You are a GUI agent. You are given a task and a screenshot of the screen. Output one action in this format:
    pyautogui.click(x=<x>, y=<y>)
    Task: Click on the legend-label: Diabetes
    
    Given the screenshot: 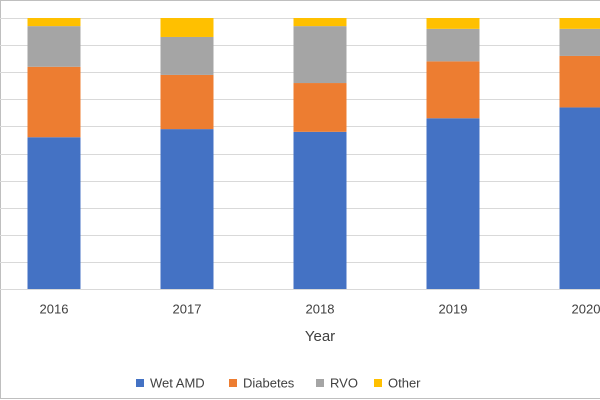 What is the action you would take?
    pyautogui.click(x=269, y=382)
    